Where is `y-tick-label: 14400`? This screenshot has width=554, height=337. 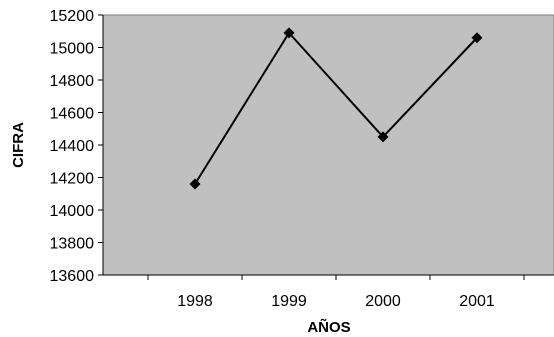 y-tick-label: 14400 is located at coordinates (72, 146).